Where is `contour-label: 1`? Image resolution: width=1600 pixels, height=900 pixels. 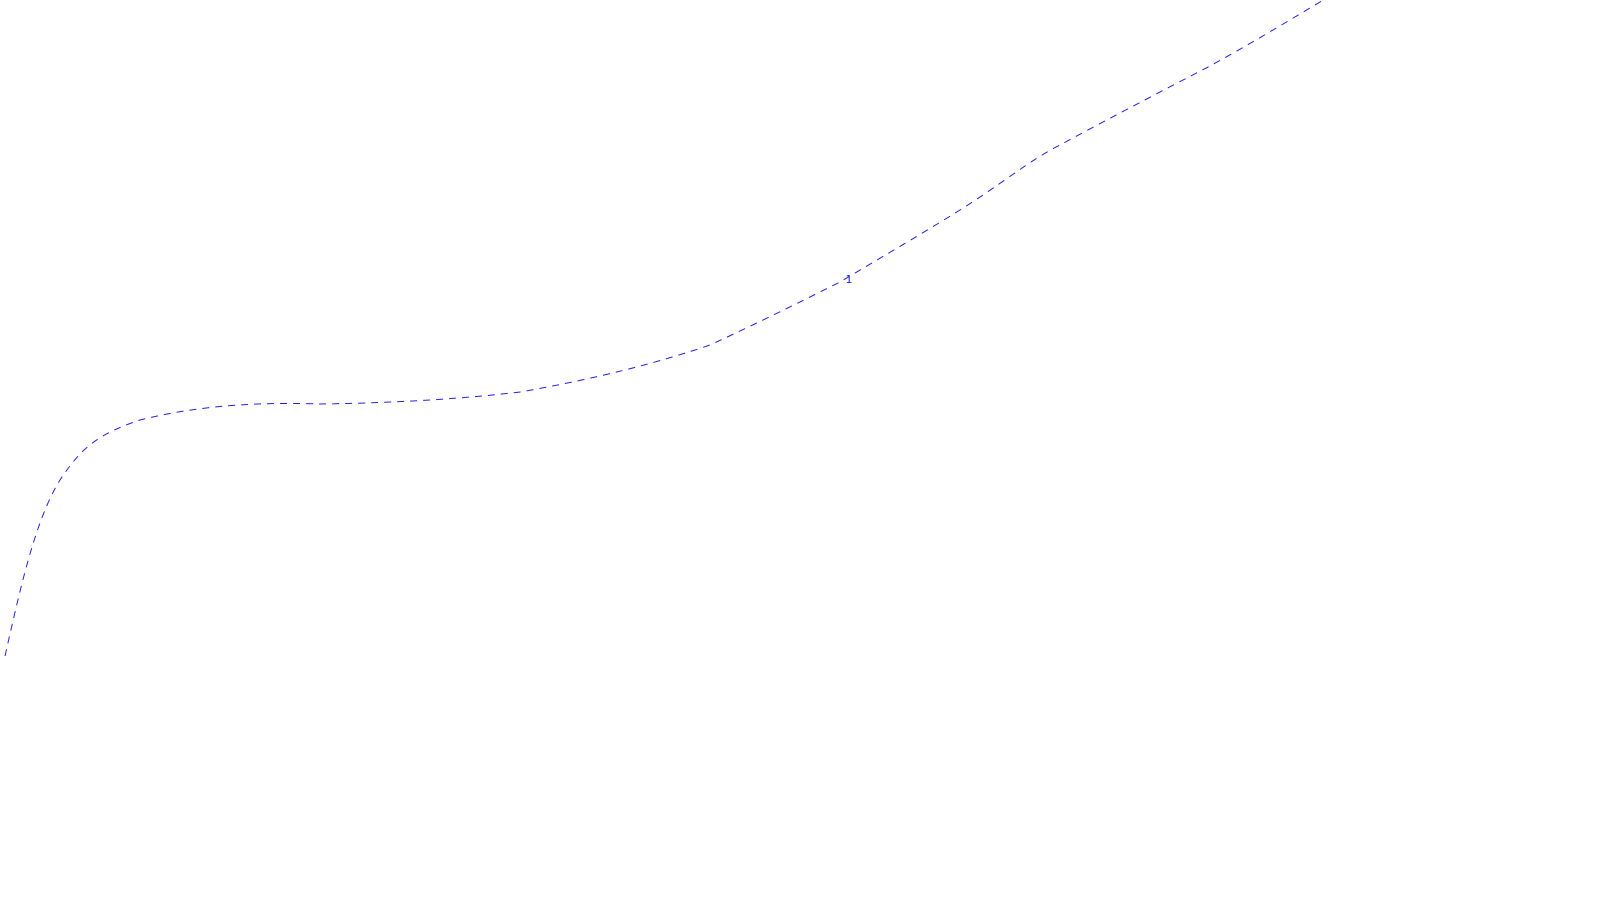
contour-label: 1 is located at coordinates (849, 279).